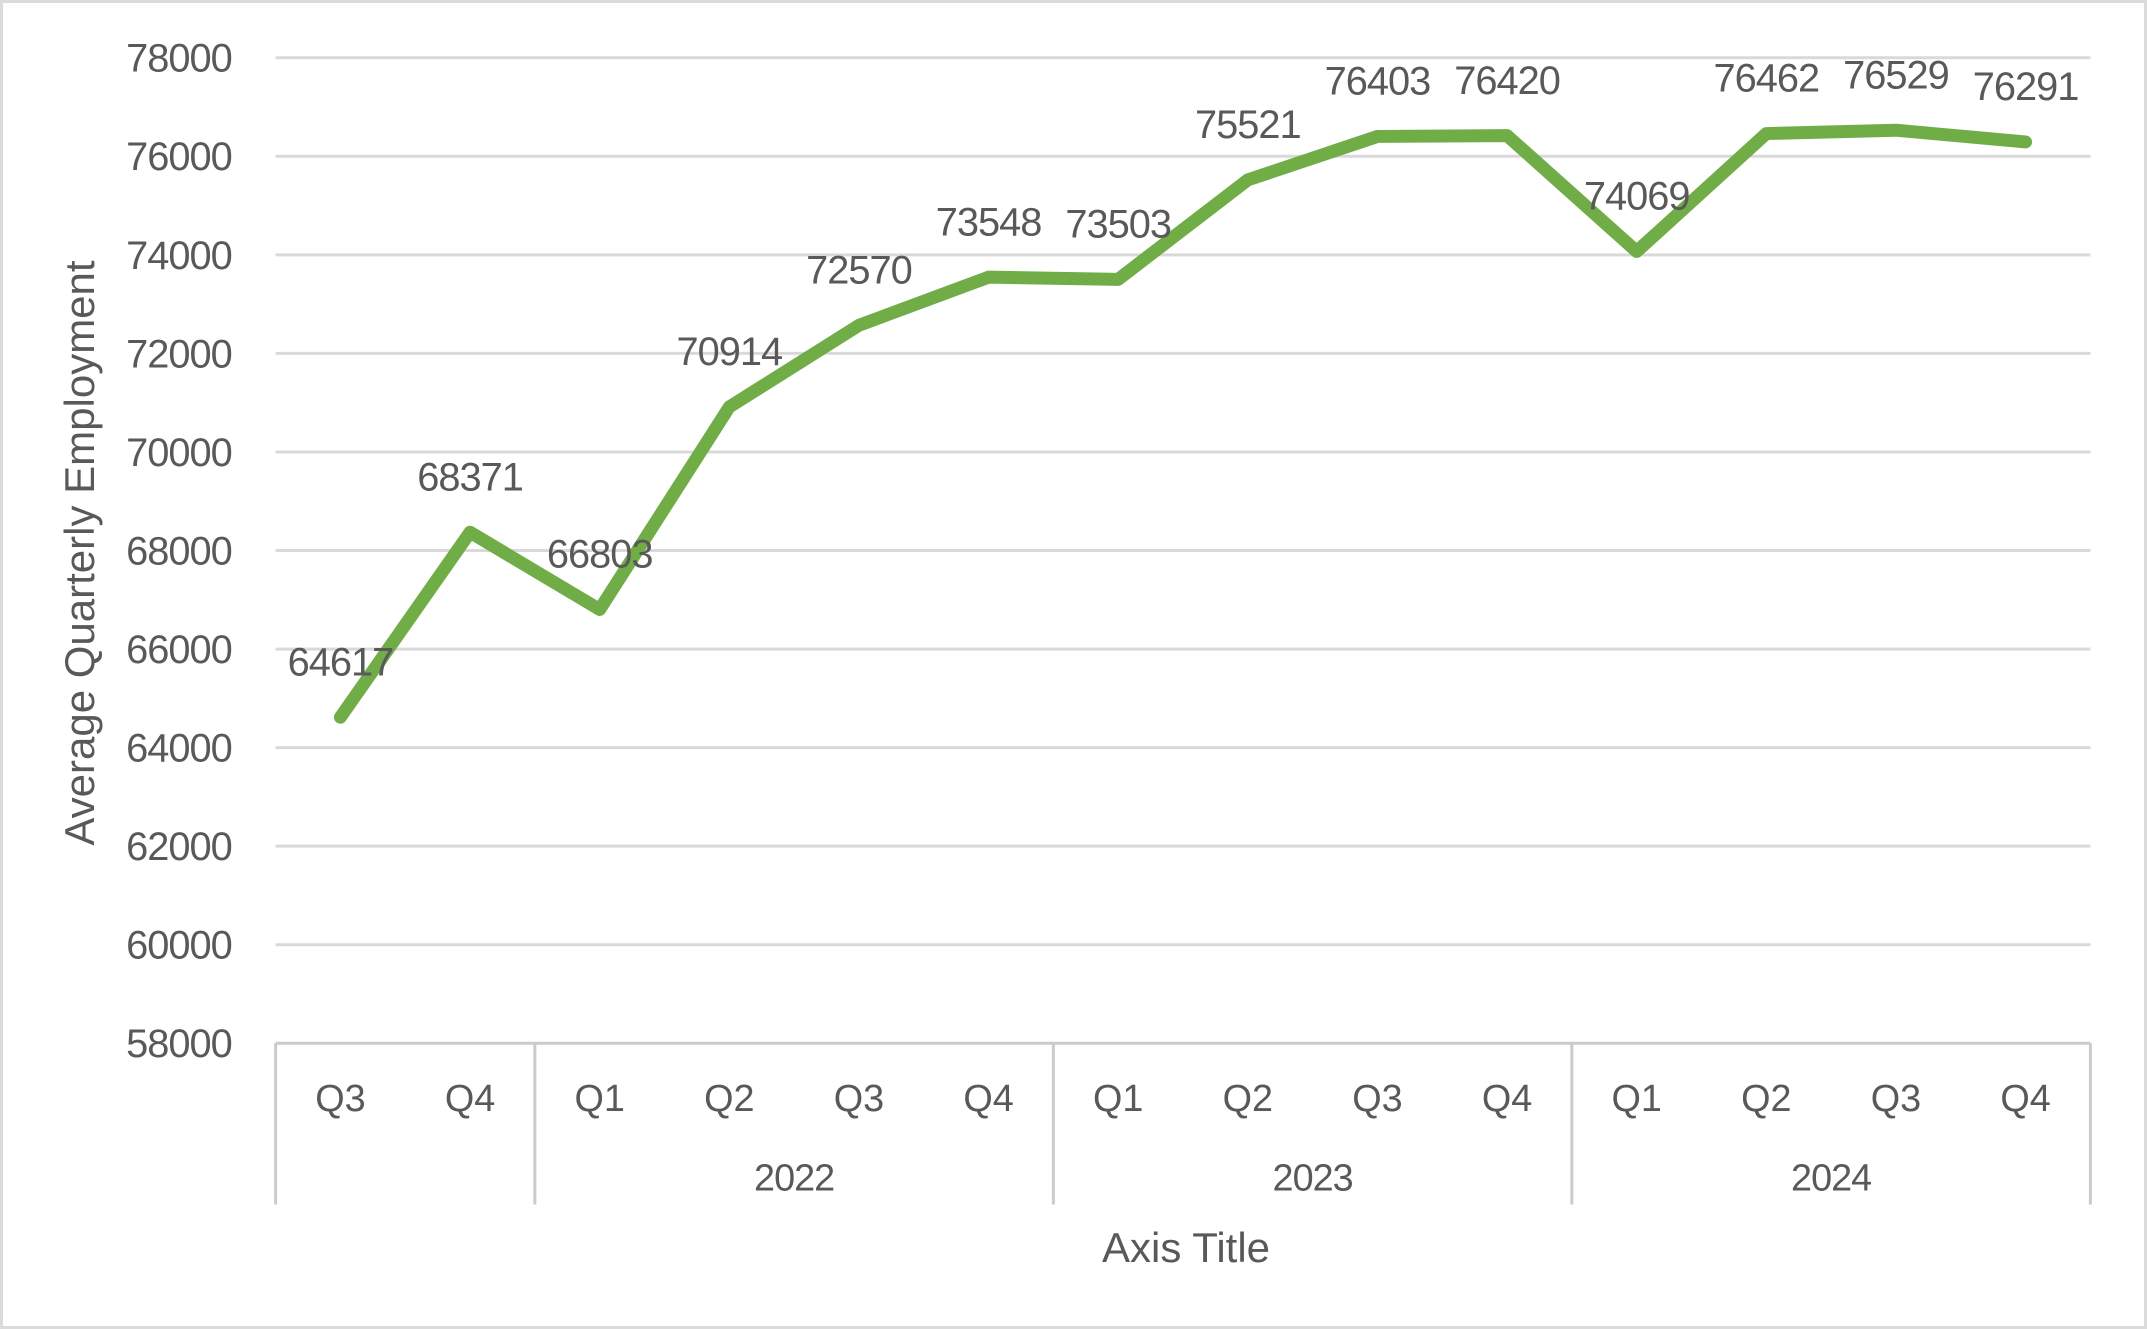 This screenshot has width=2147, height=1329. I want to click on y-tick-label: 70000, so click(179, 453).